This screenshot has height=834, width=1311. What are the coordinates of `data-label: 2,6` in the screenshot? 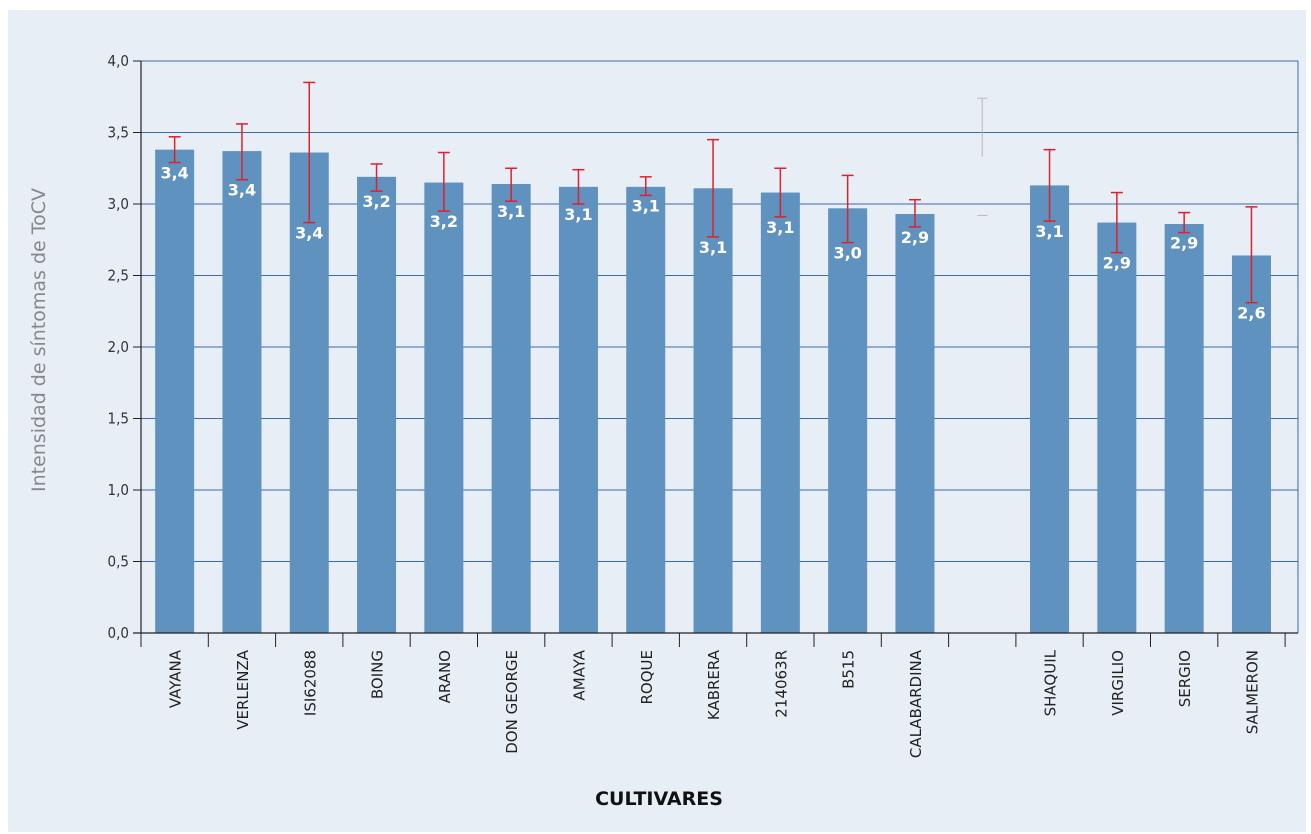 It's located at (1251, 313).